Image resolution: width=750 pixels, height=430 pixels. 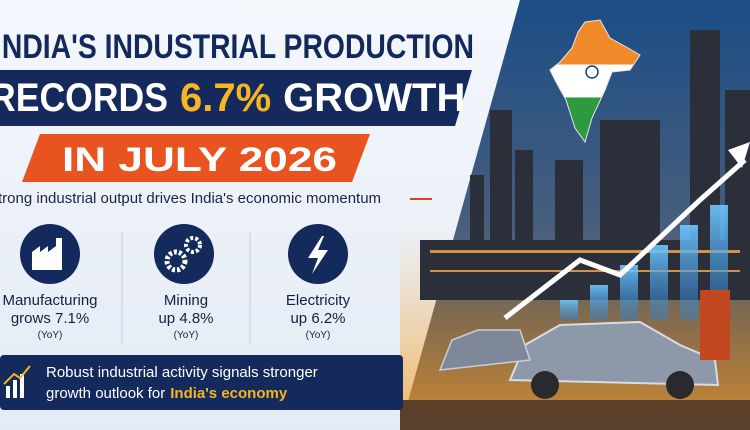 I want to click on headline-line2: RECORDS 6.7% GROWTH, so click(x=232, y=98).